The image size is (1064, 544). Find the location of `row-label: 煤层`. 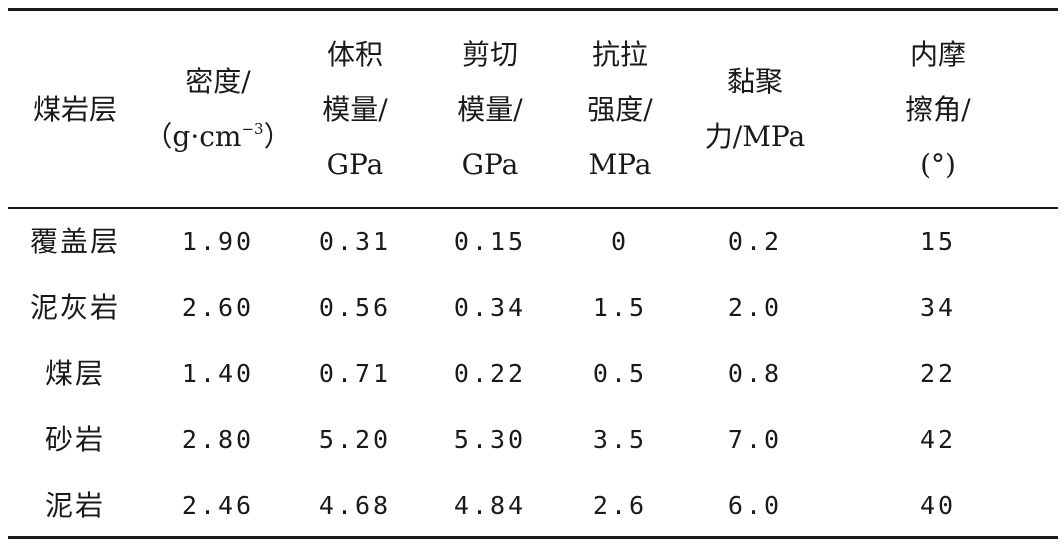

row-label: 煤层 is located at coordinates (75, 373).